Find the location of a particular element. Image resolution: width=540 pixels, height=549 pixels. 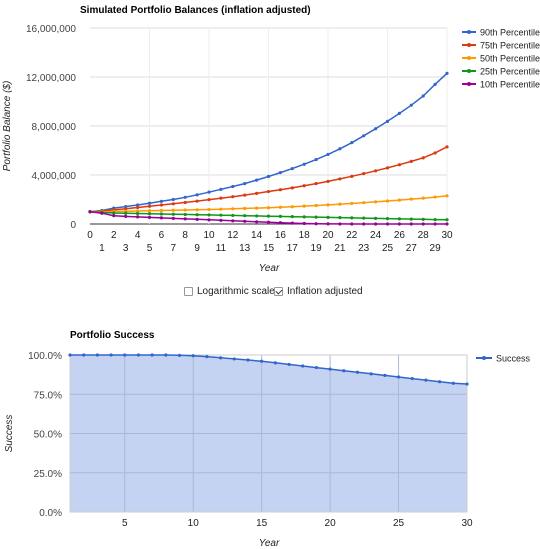

x-tick-label: 16 is located at coordinates (281, 235).